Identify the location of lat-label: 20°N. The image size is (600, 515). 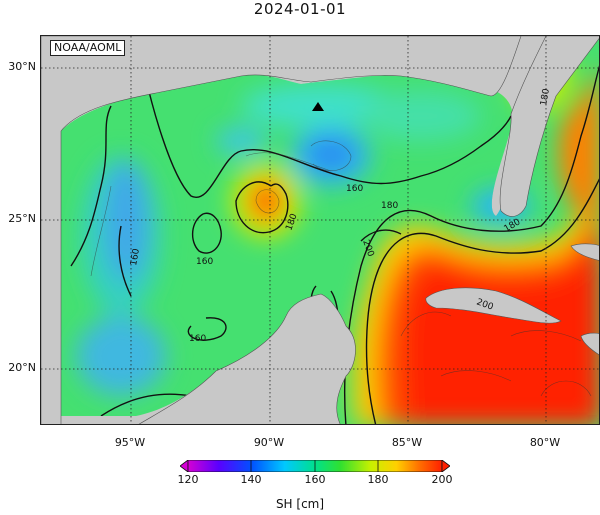
(22, 367).